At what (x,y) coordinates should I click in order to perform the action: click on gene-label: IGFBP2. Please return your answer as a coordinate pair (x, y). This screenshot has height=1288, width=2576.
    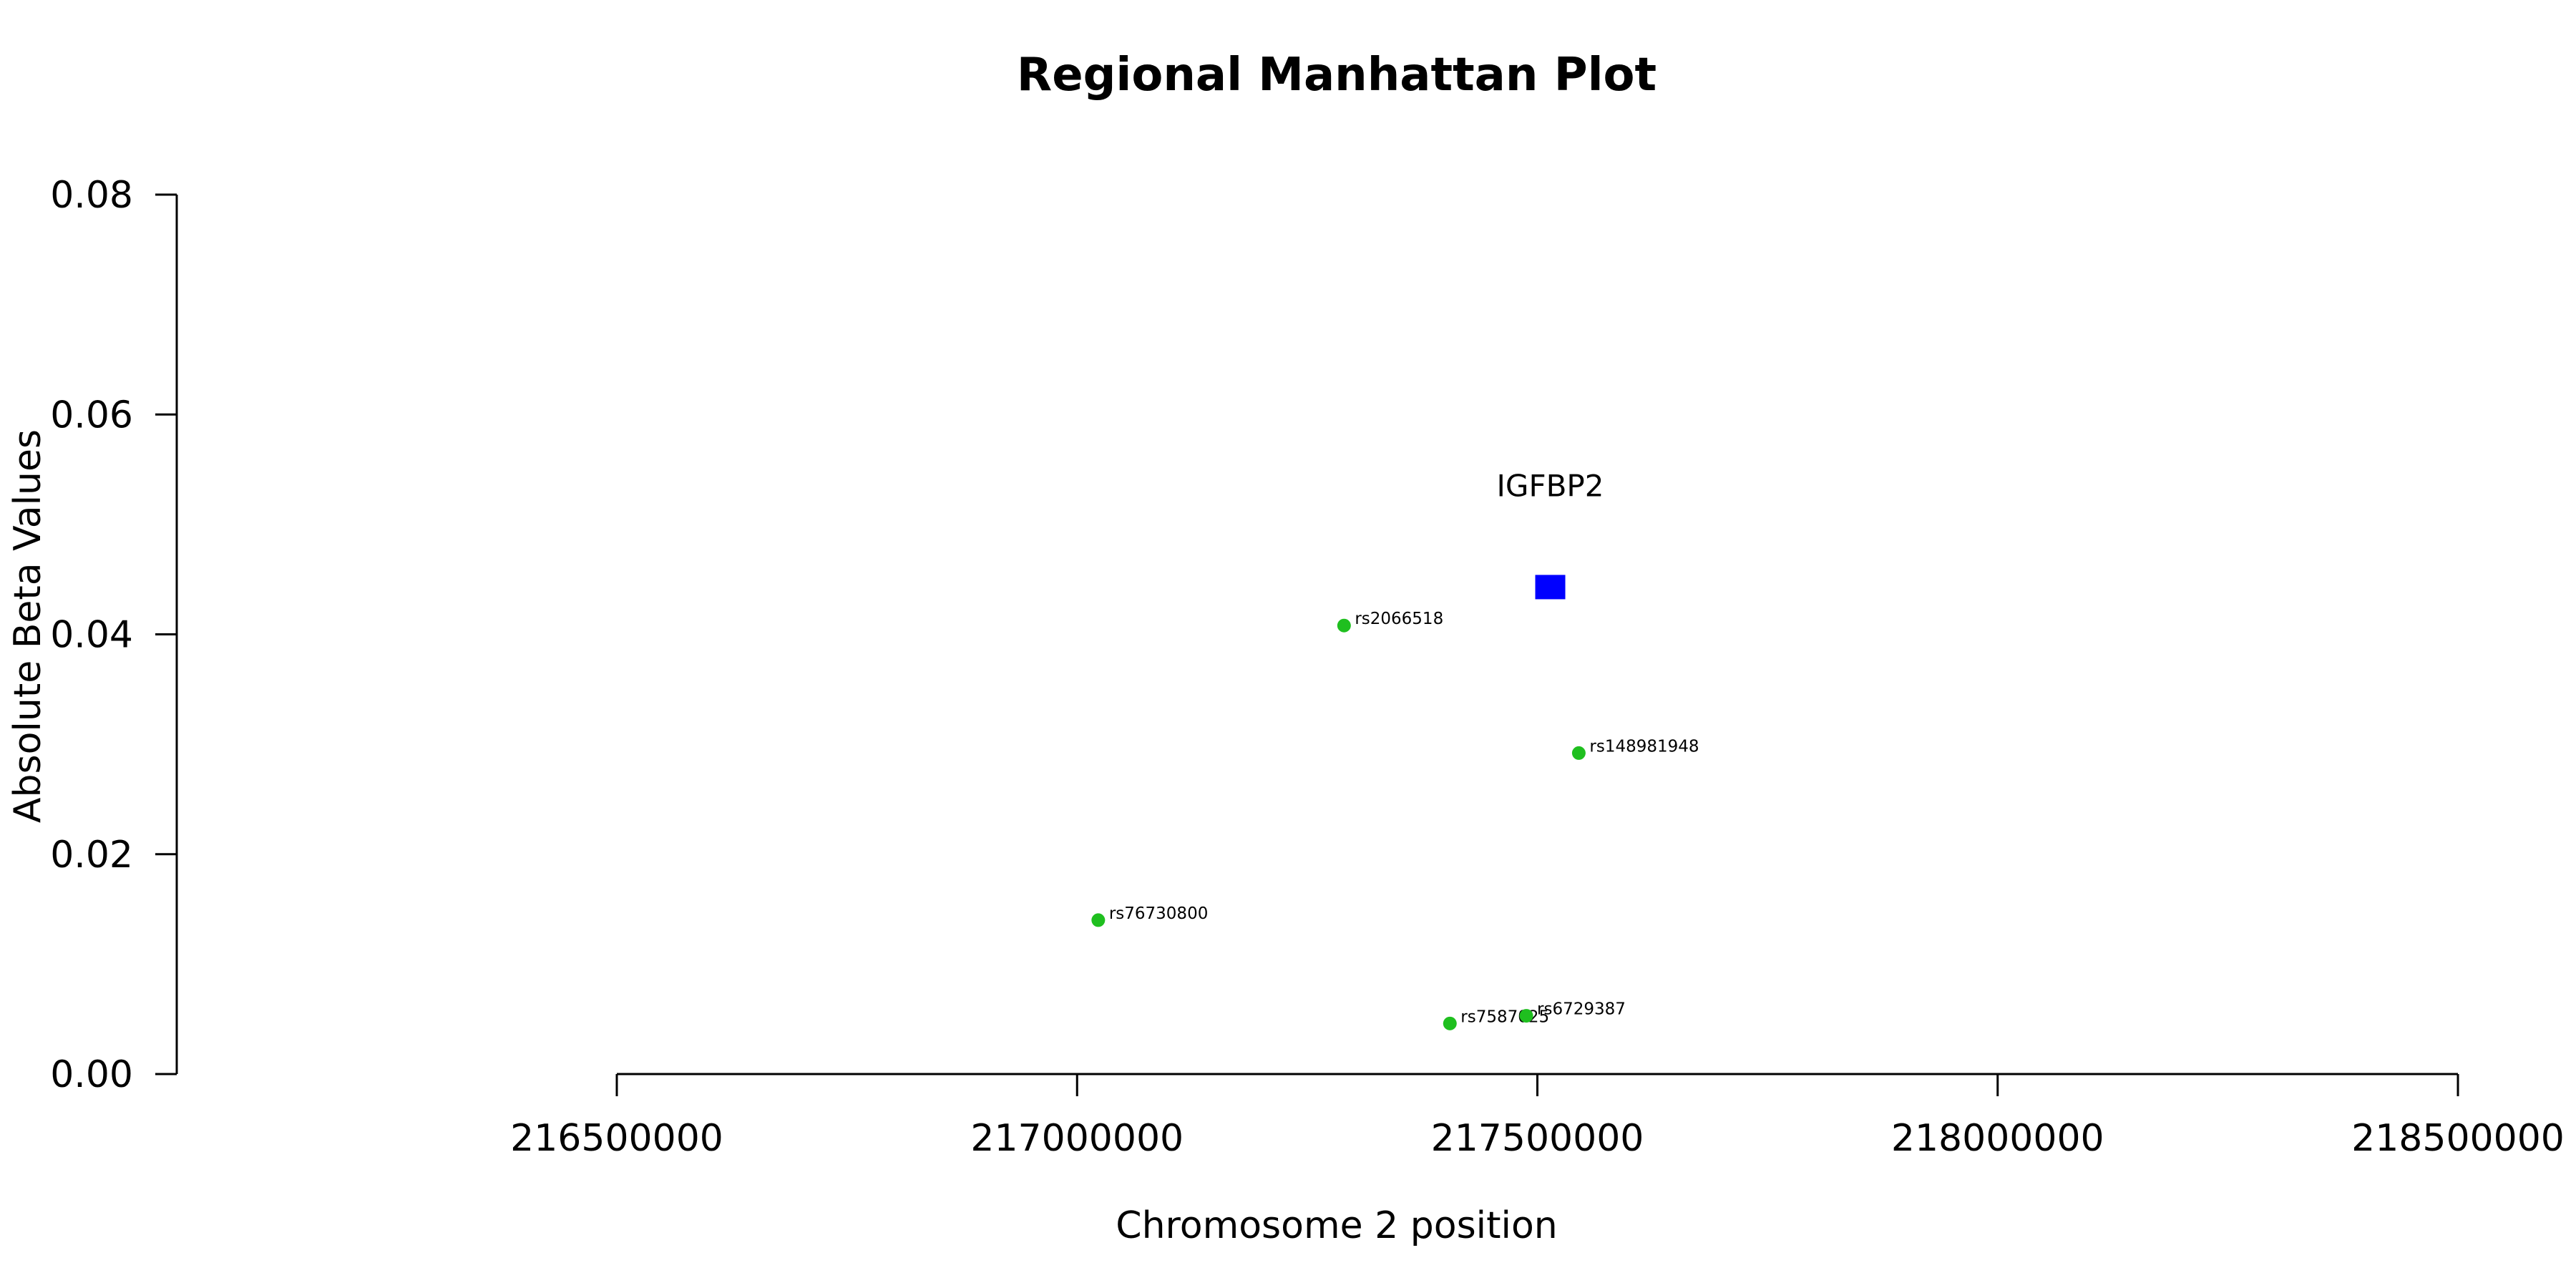
    Looking at the image, I should click on (1550, 485).